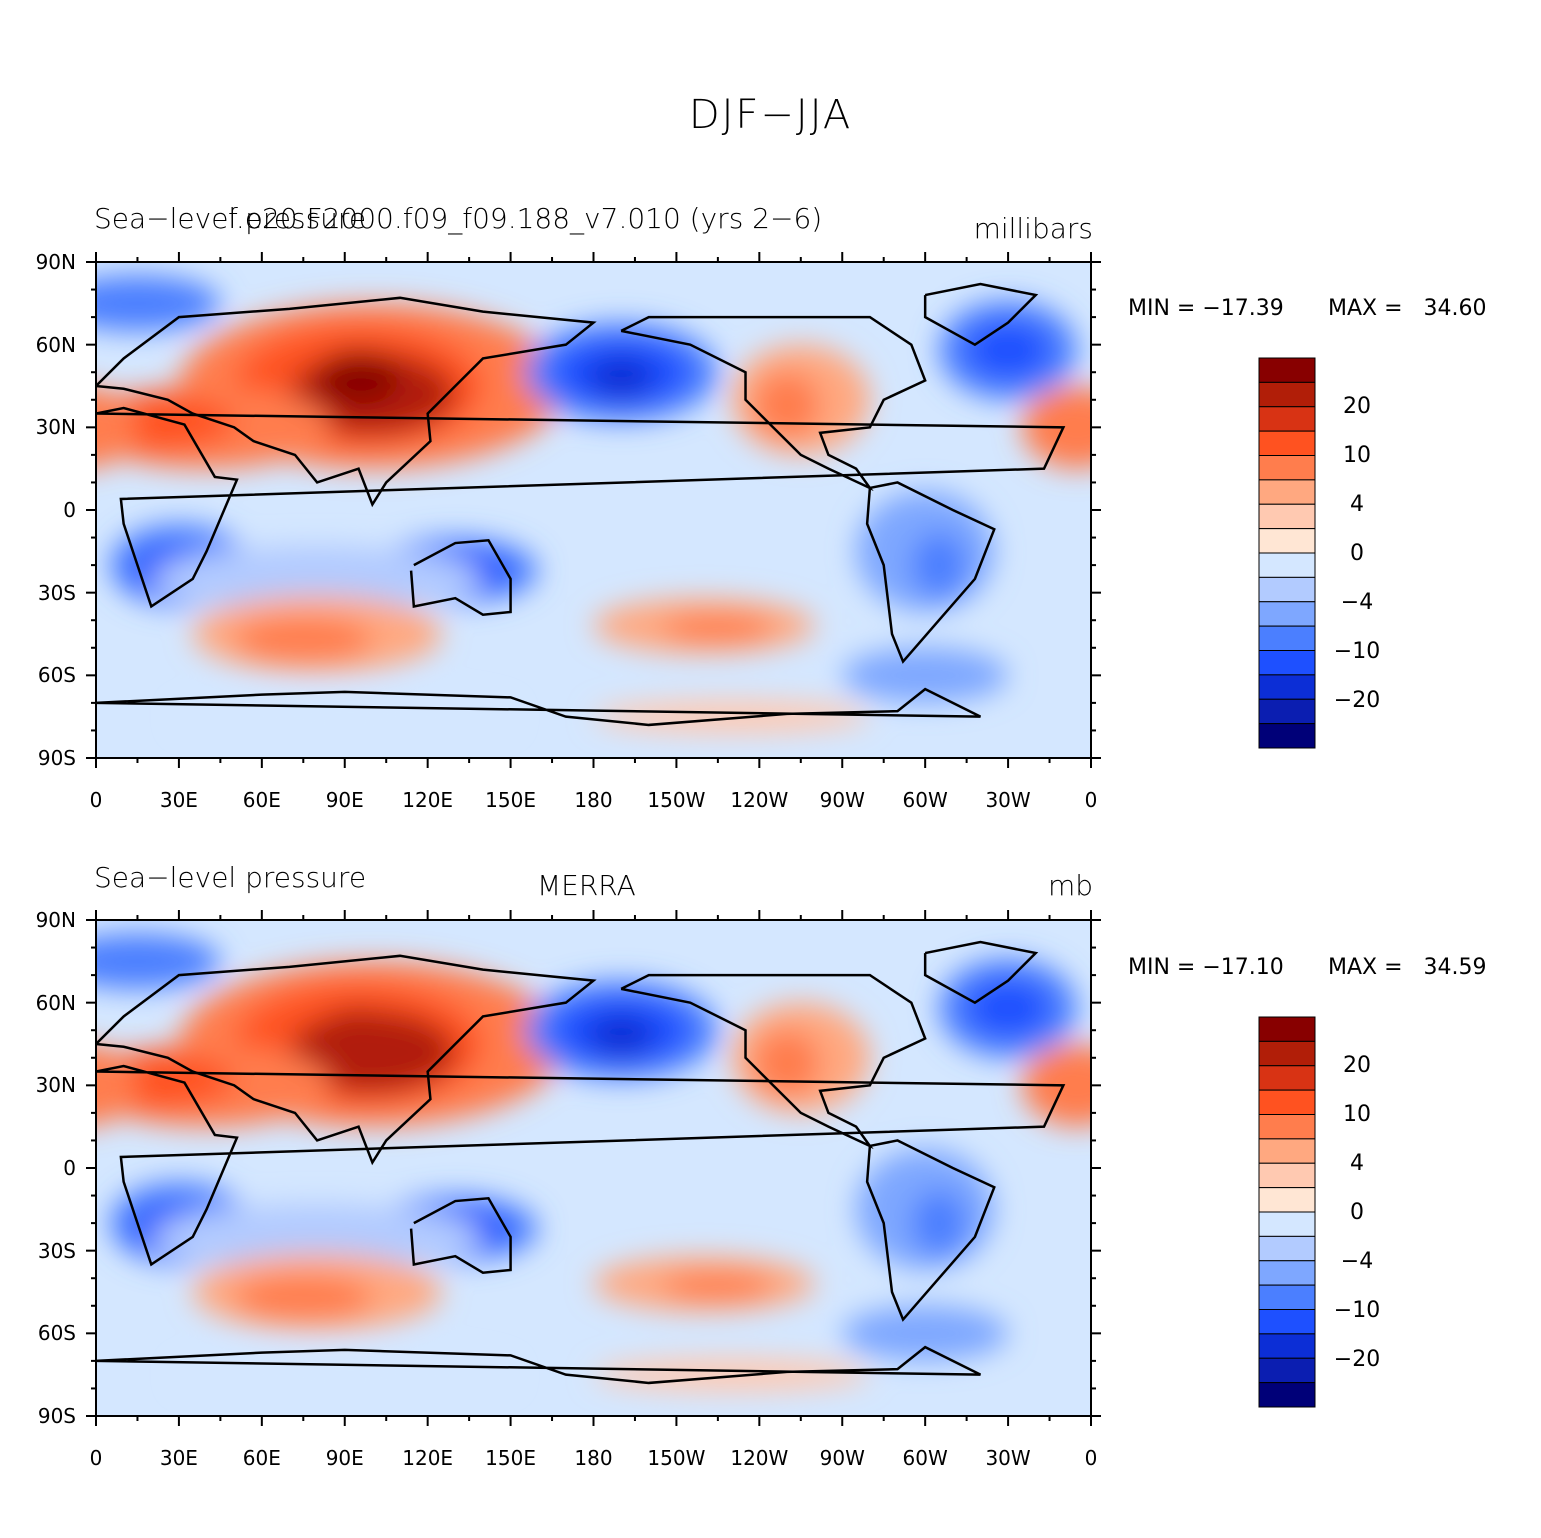 Image resolution: width=1541 pixels, height=1538 pixels. Describe the element at coordinates (586, 885) in the screenshot. I see `panel2-center-label: MERRA` at that location.